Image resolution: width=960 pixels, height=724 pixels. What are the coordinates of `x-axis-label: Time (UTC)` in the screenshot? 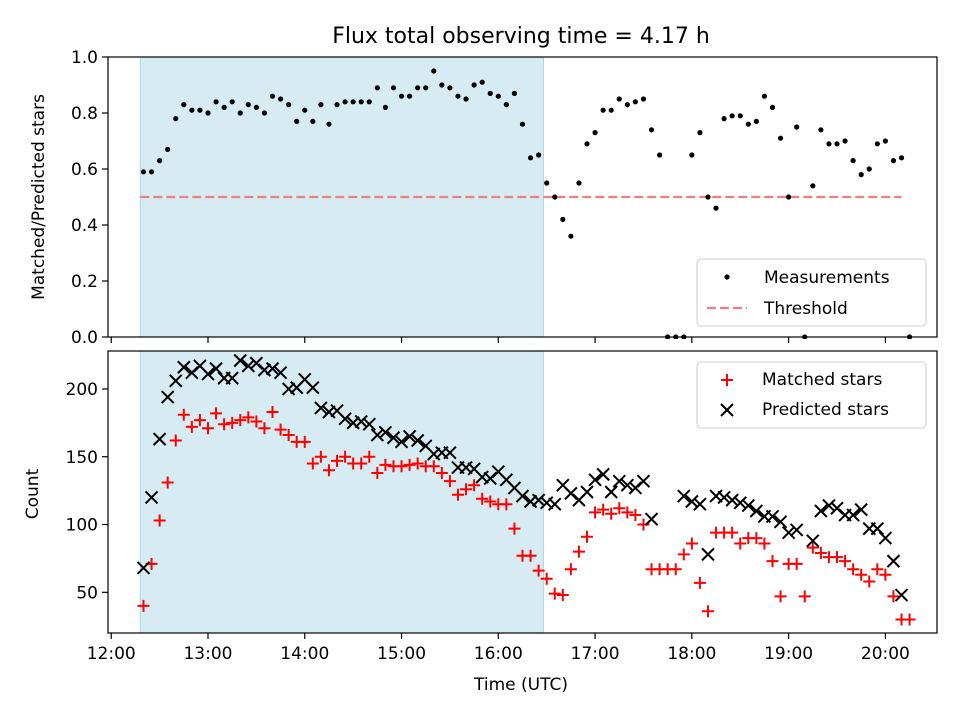 It's located at (520, 685).